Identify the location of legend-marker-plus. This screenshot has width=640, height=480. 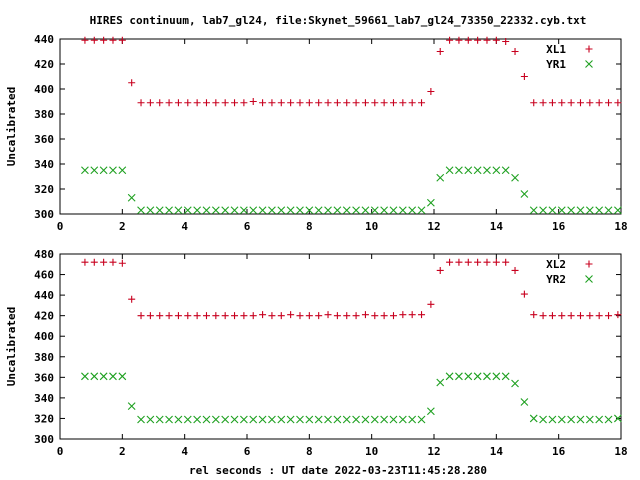
(589, 264).